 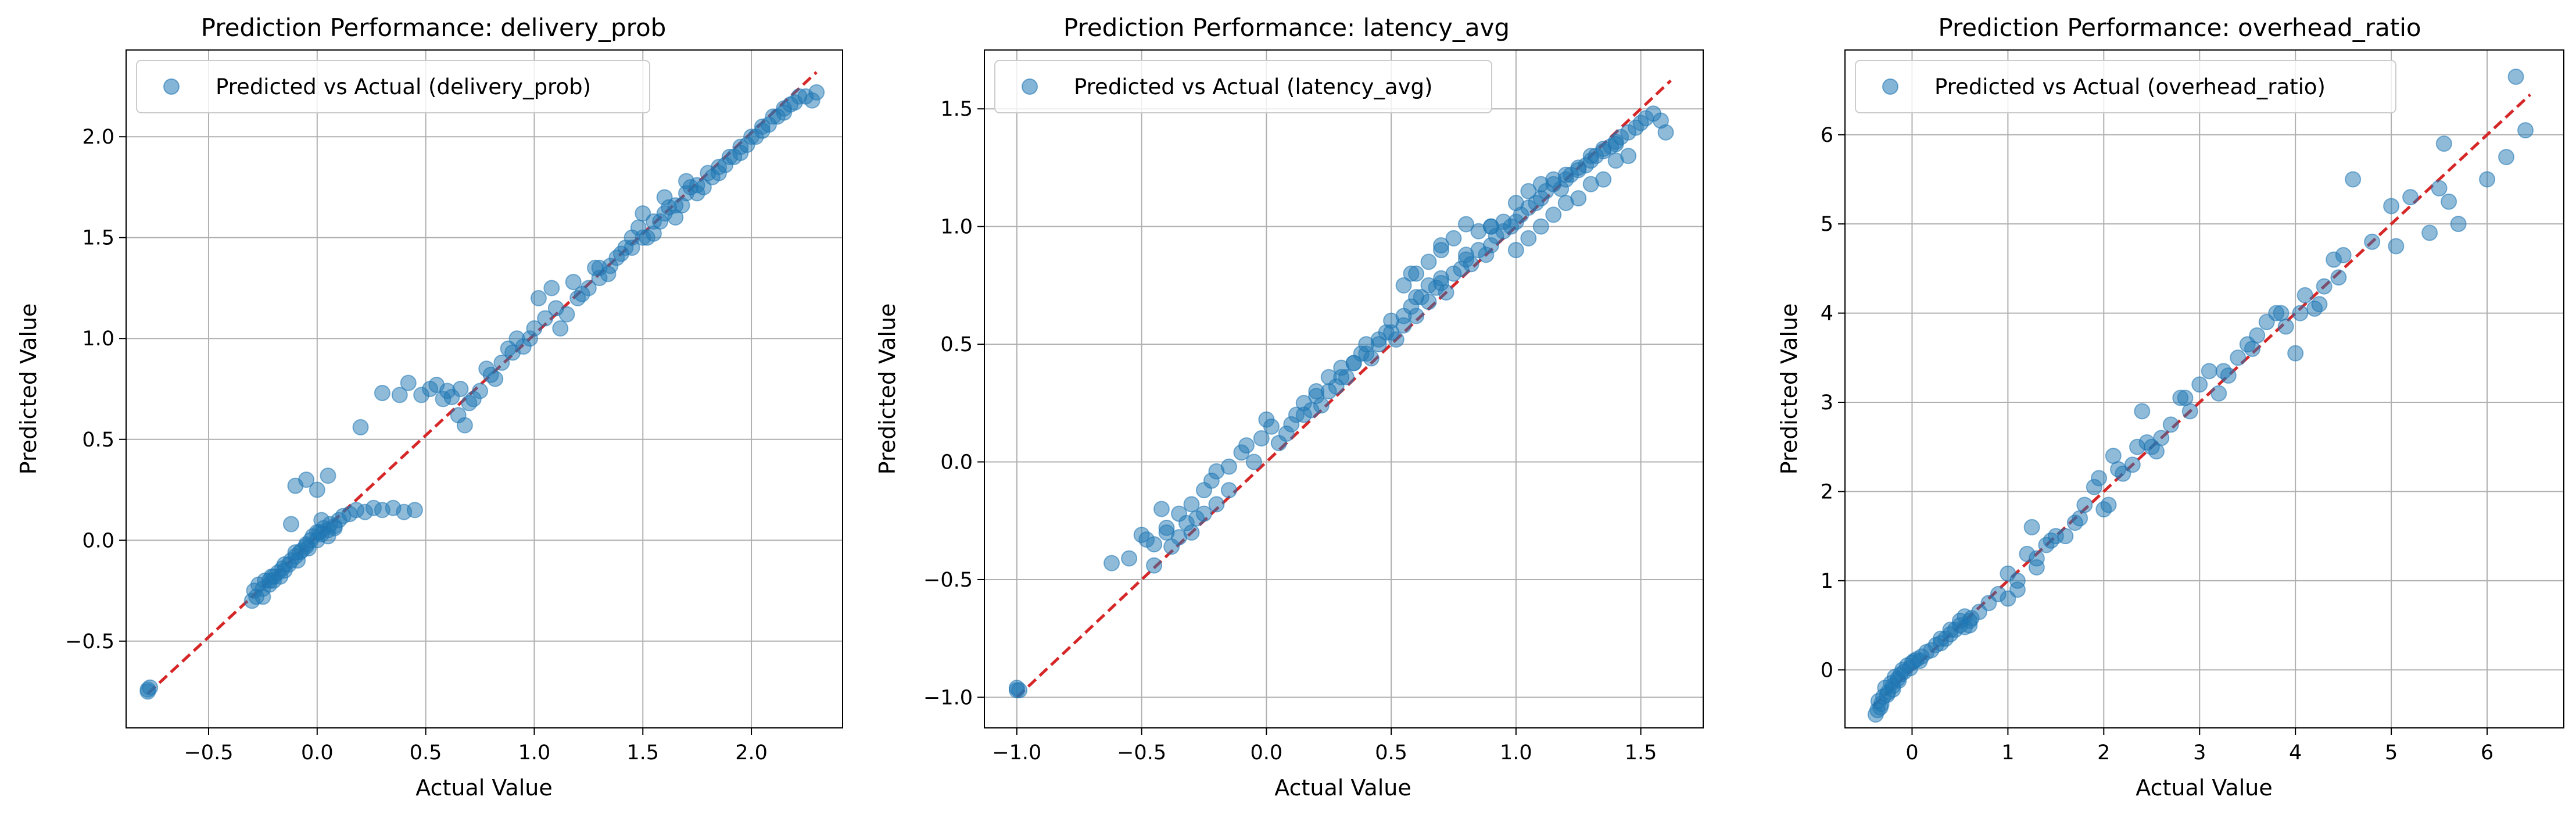 What do you see at coordinates (1253, 87) in the screenshot?
I see `legend-label: Predicted vs Actual (latency_avg)` at bounding box center [1253, 87].